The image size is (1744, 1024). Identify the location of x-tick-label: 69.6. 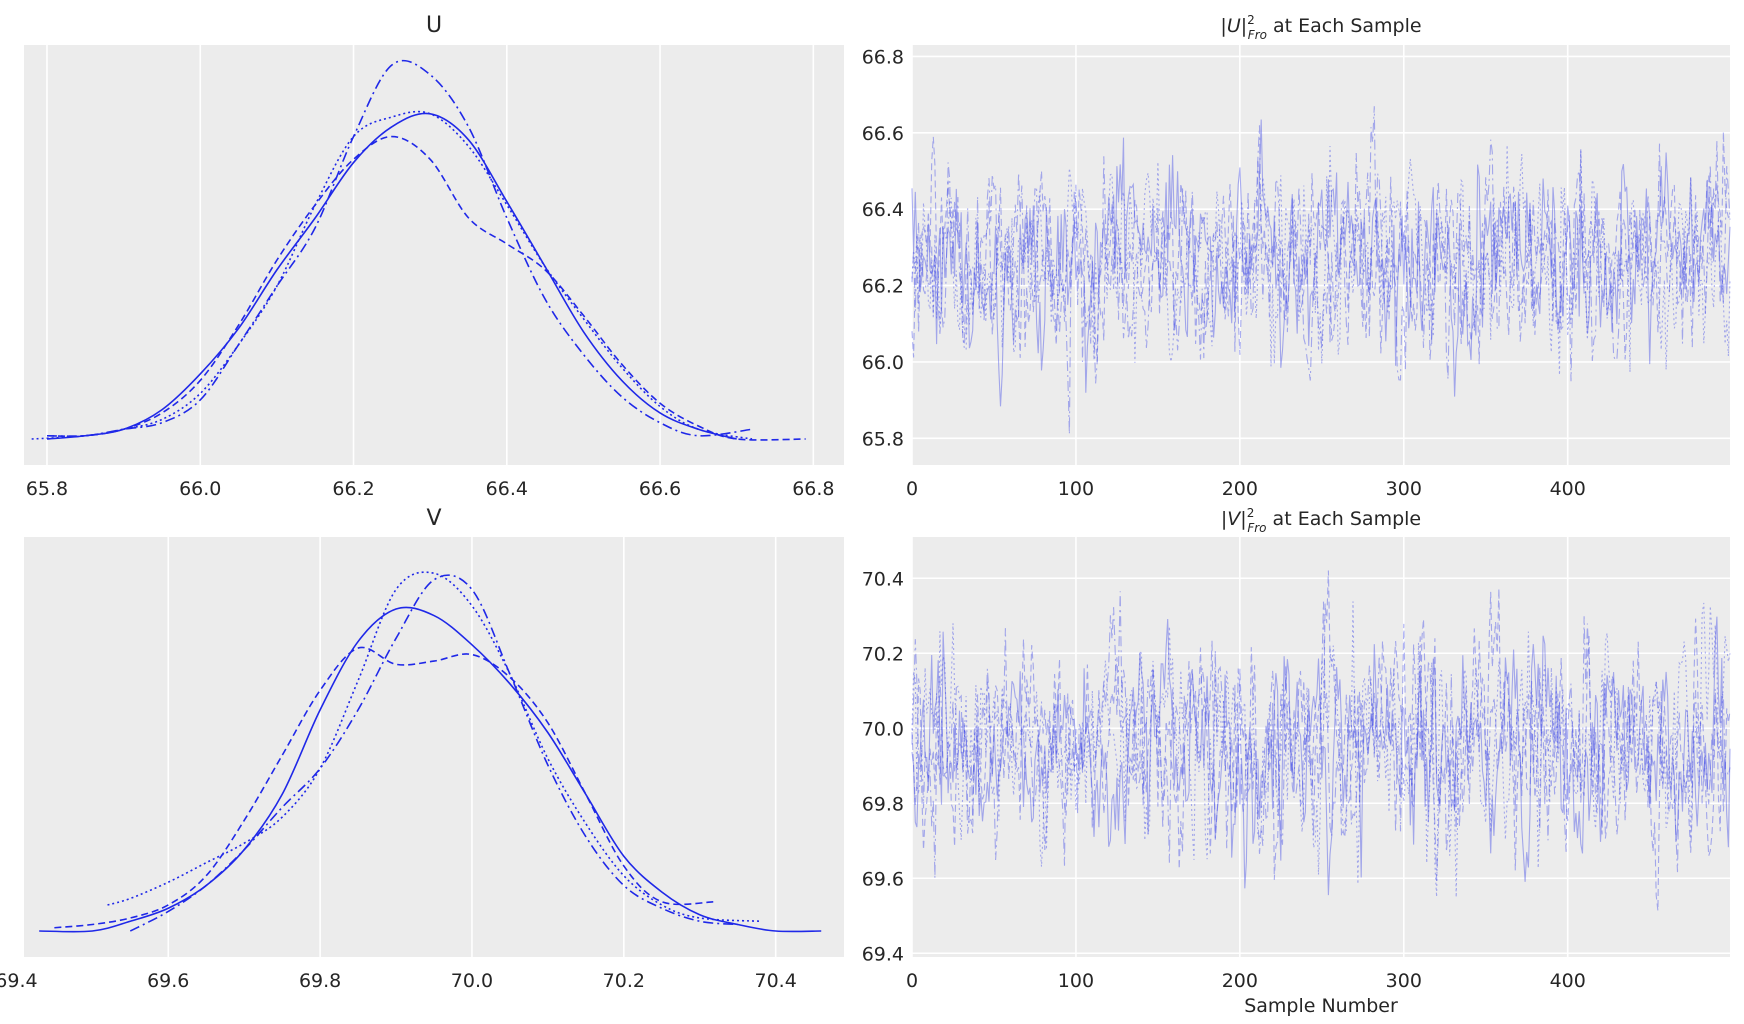
(168, 981).